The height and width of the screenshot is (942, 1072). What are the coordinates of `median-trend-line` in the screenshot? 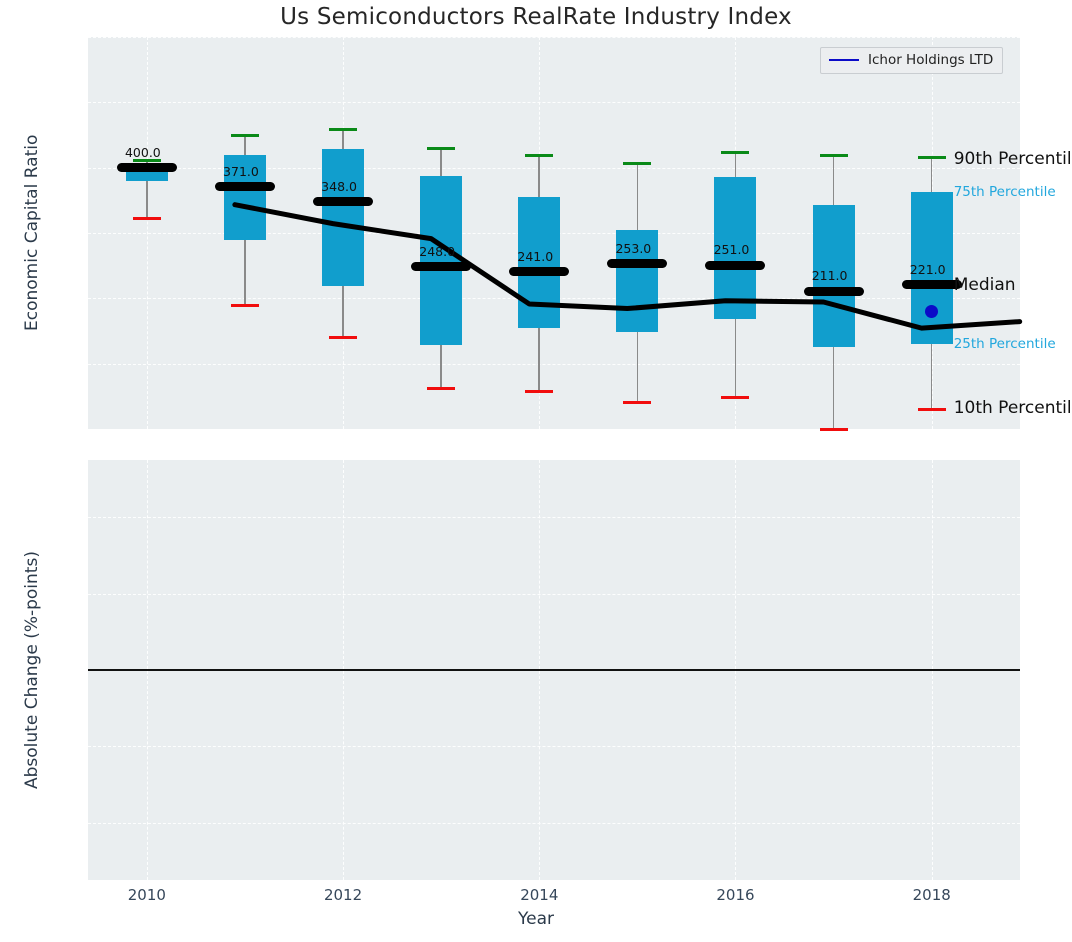 It's located at (627, 266).